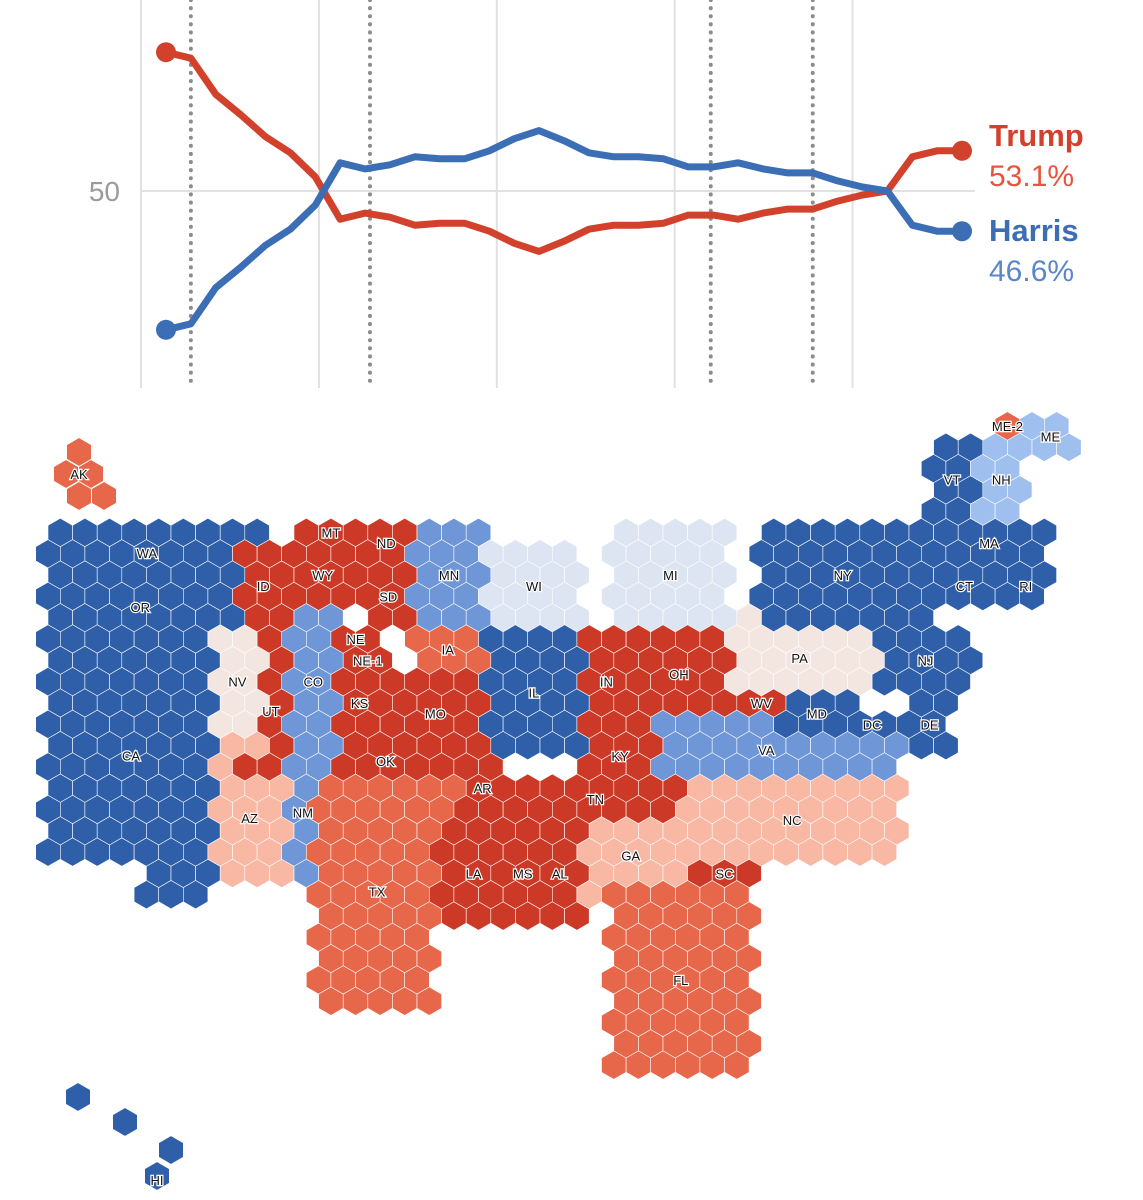  What do you see at coordinates (322, 575) in the screenshot?
I see `state-label-wy: WY` at bounding box center [322, 575].